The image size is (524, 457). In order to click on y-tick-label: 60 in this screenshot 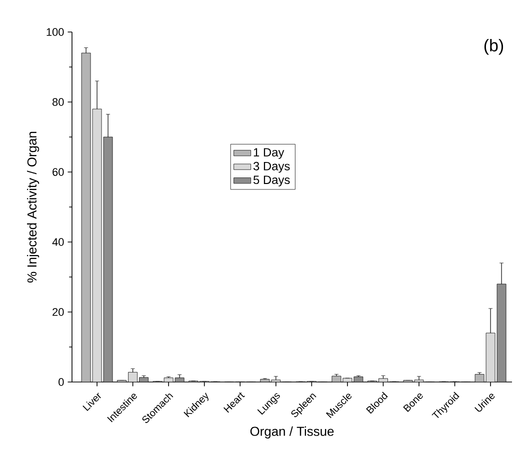, I will do `click(58, 172)`.